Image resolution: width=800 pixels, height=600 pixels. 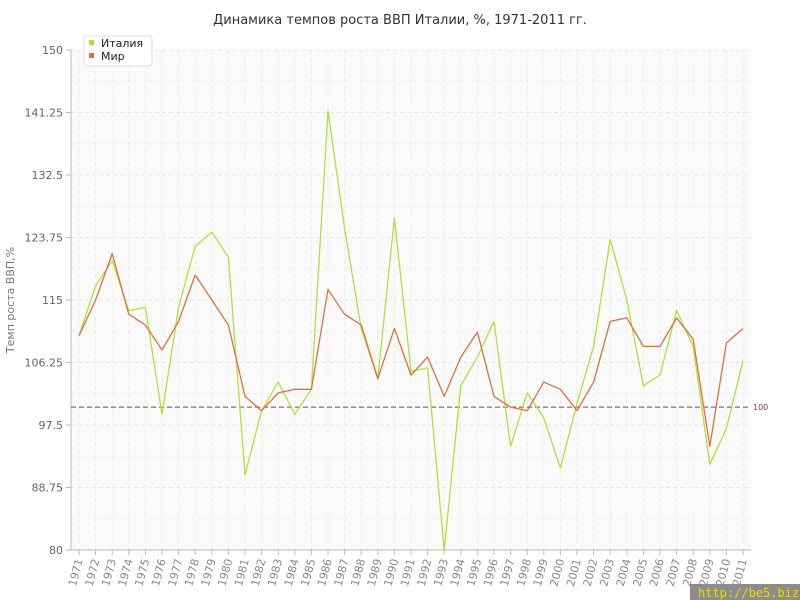 I want to click on reference-line-label: 100, so click(x=760, y=407).